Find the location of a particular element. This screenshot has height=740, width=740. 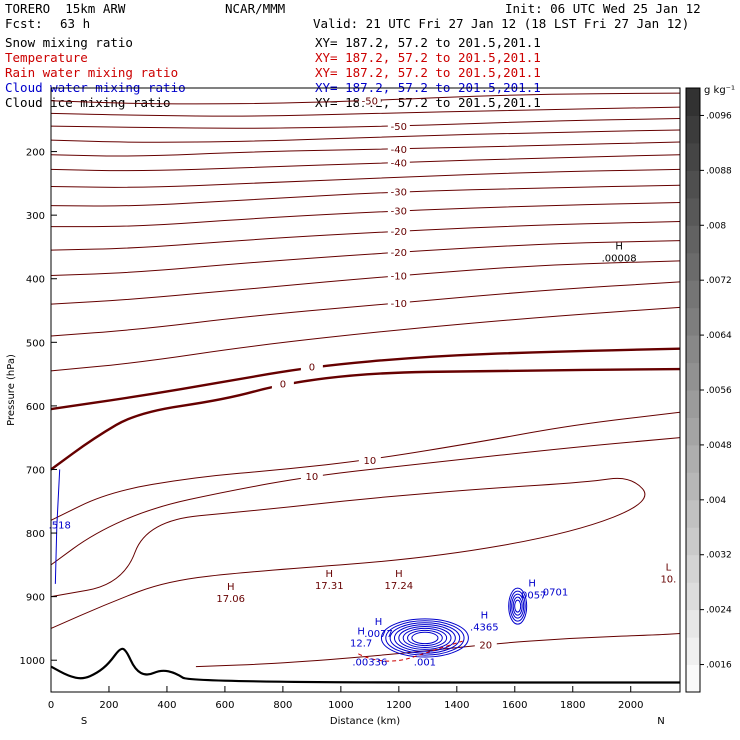

colorbar-tick-label-4: .0048 is located at coordinates (719, 446).